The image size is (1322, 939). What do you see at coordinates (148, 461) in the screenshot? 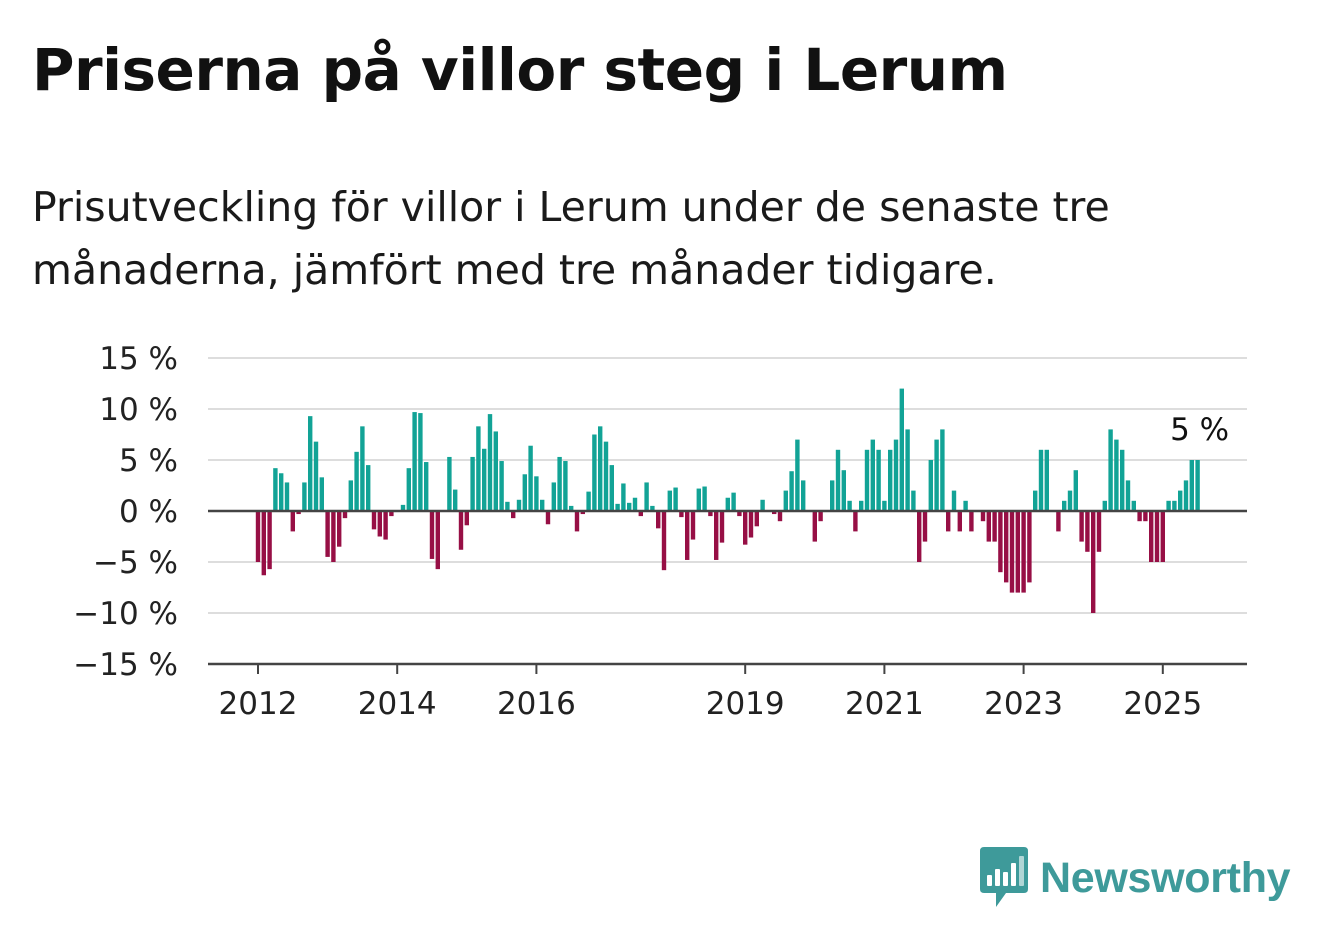
I see `y-tick-label: 5 %` at bounding box center [148, 461].